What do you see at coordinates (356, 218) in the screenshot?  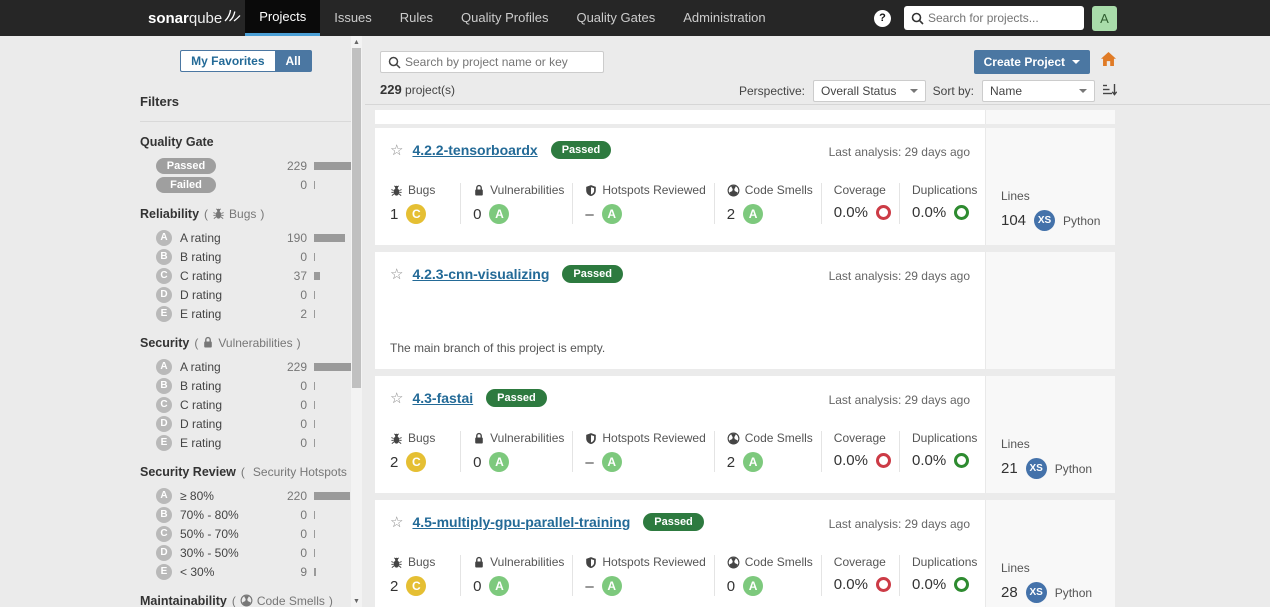 I see `scrollbar-thumb` at bounding box center [356, 218].